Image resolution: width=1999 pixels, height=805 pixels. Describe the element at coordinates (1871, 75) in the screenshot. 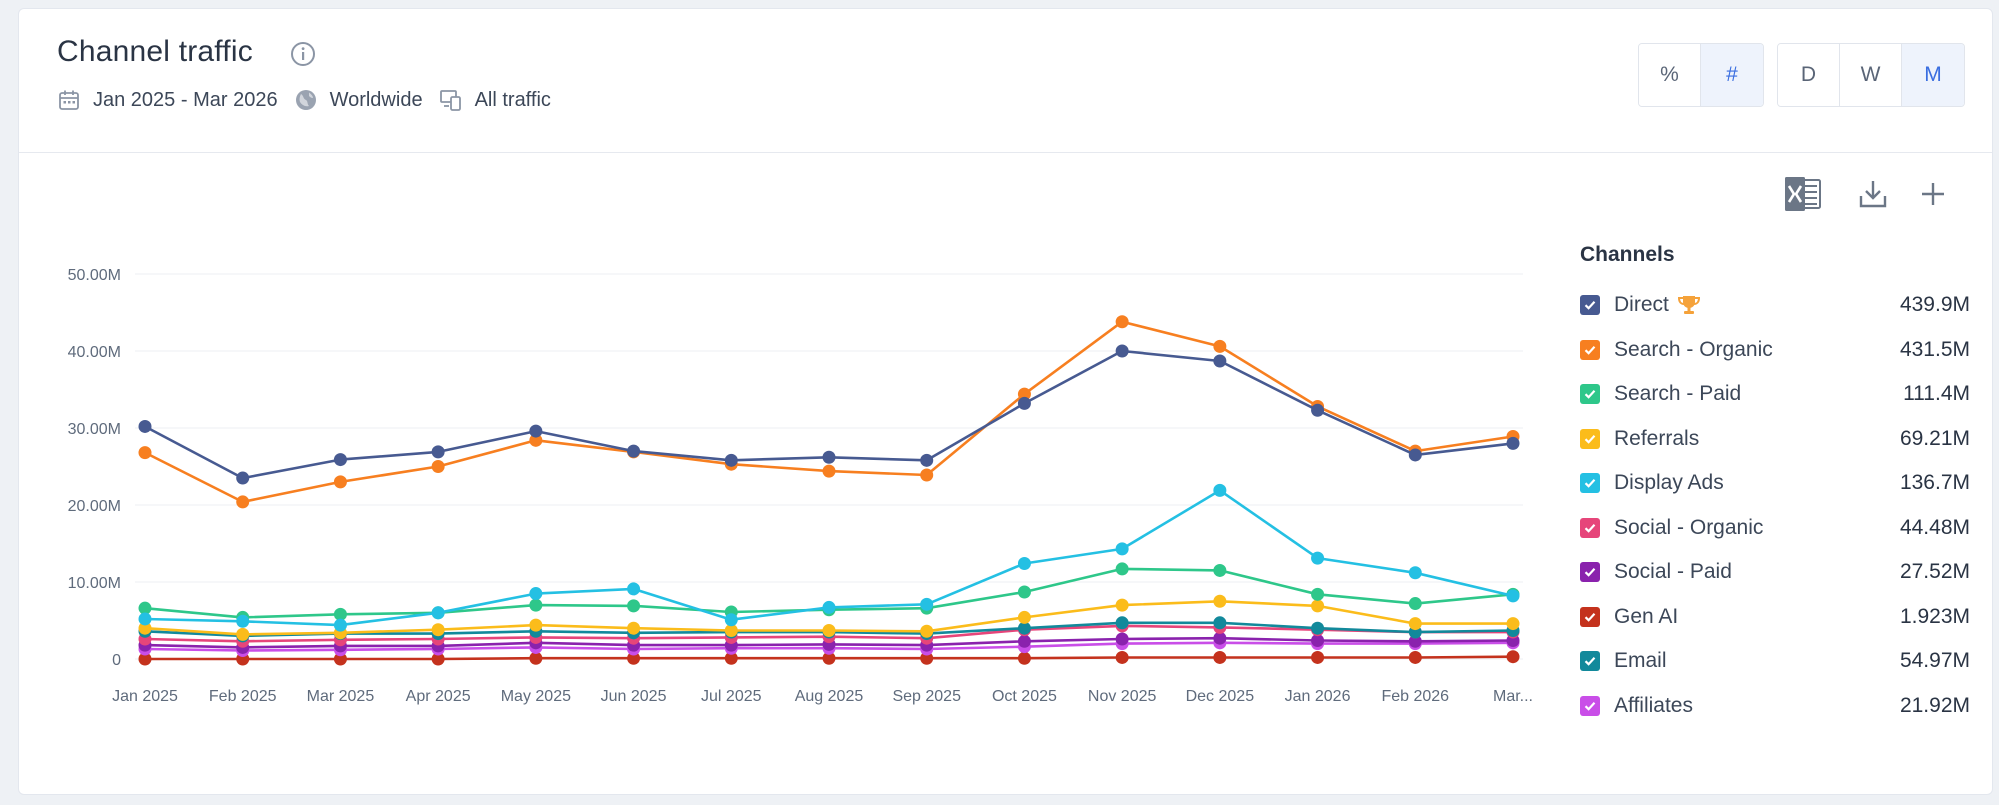

I see `weekly-button: W` at that location.